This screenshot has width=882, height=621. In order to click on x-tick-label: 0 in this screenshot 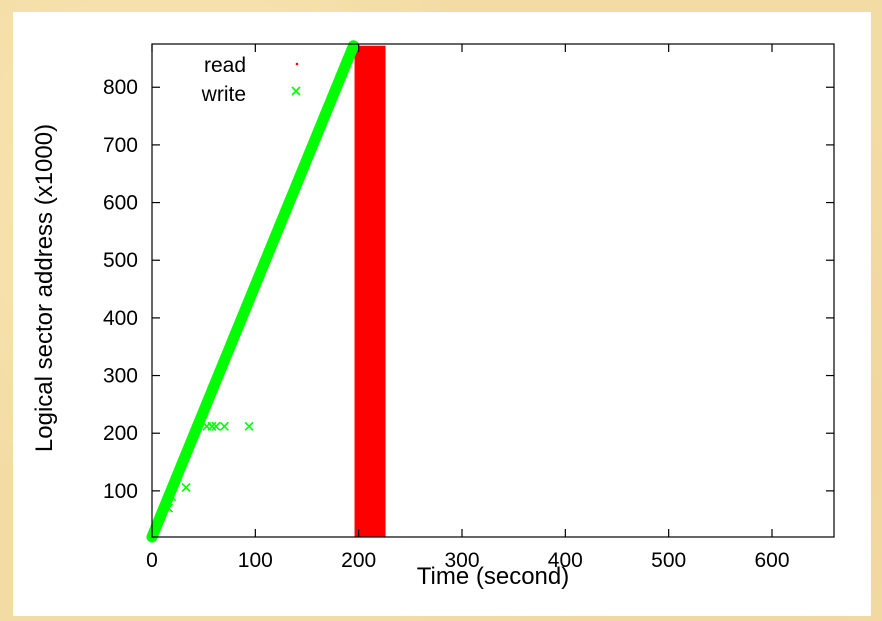, I will do `click(152, 560)`.